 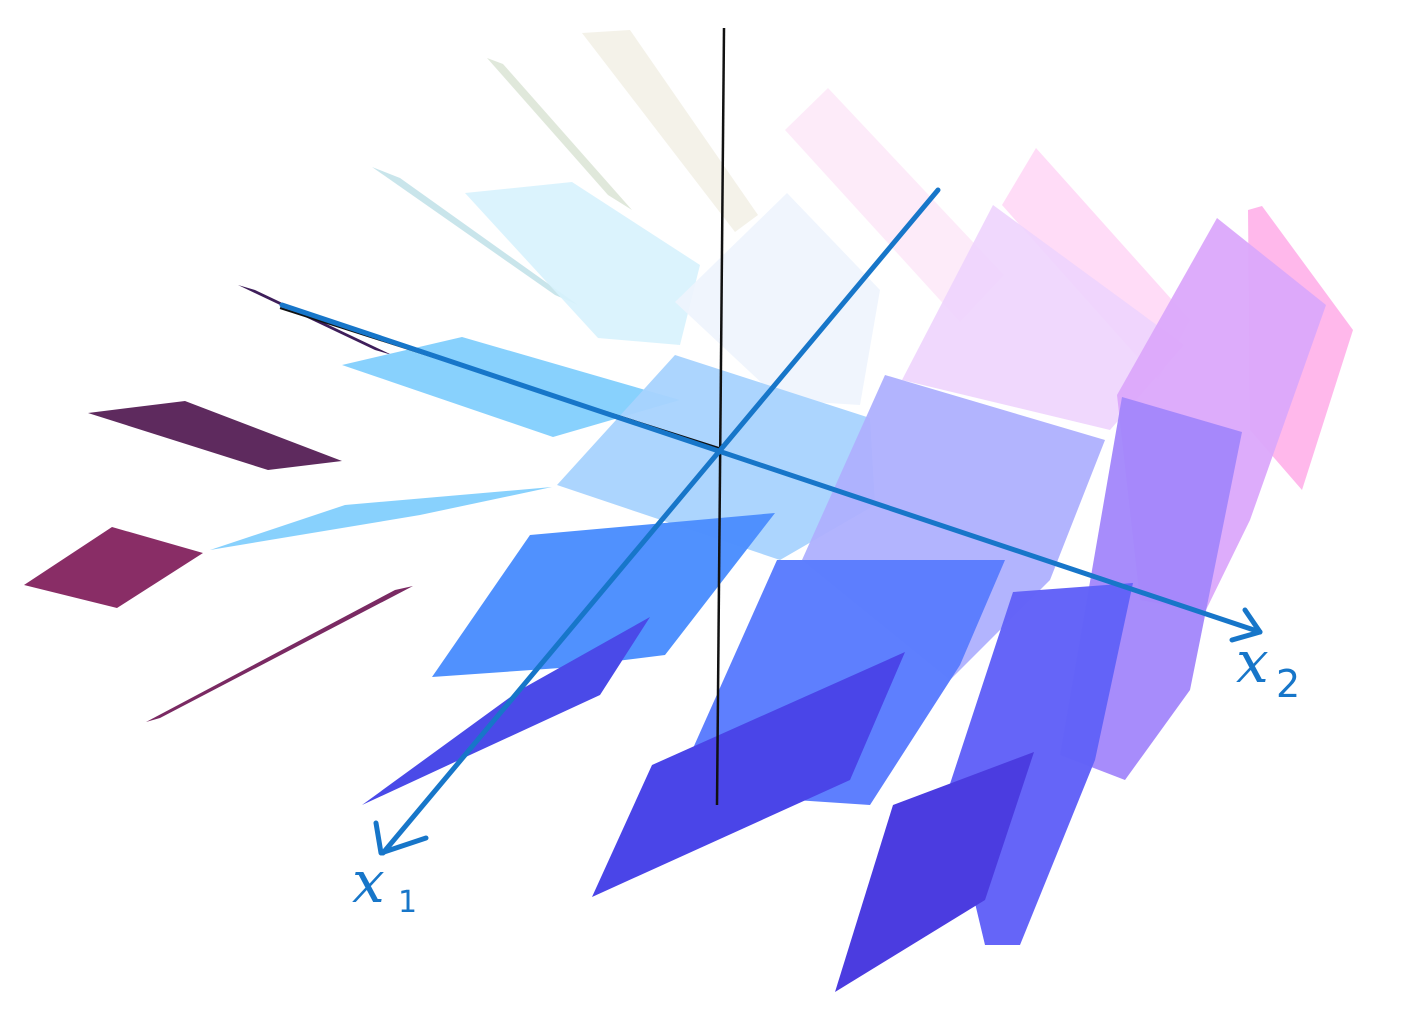 I want to click on x2-axis-label: x 2, so click(x=1268, y=667).